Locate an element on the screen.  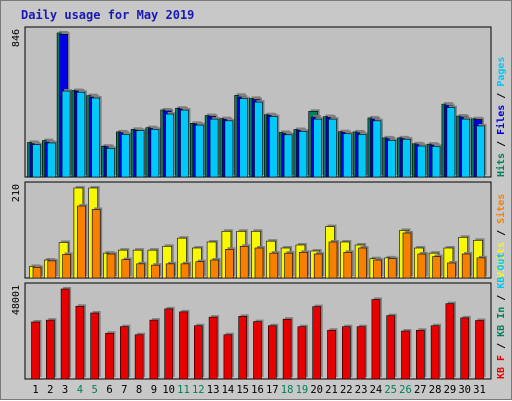
x-label-day-9: 9 is located at coordinates (154, 390).